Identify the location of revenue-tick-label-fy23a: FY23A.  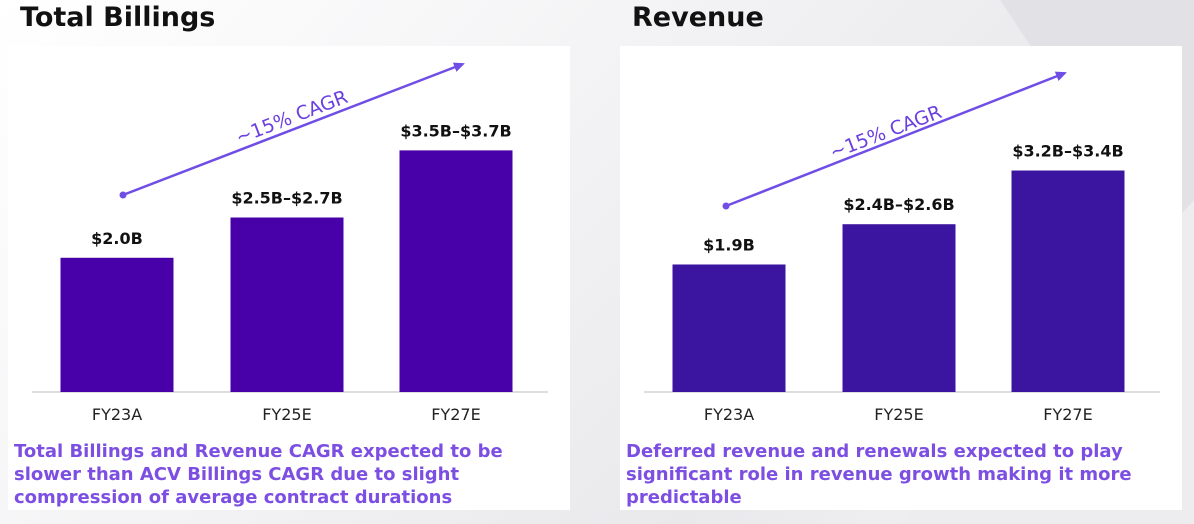
(729, 414).